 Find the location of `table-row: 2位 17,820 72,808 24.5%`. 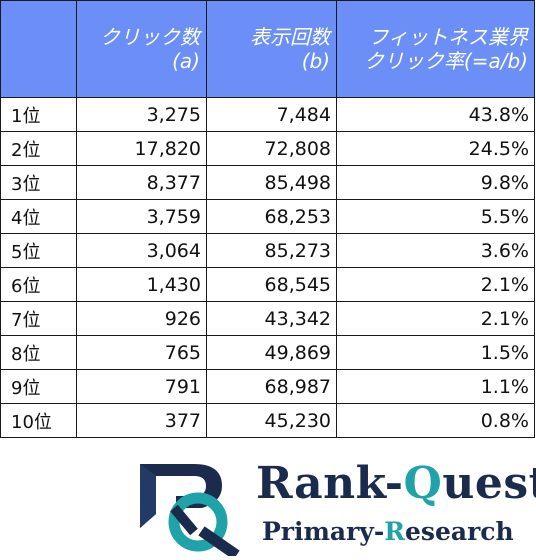

table-row: 2位 17,820 72,808 24.5% is located at coordinates (267, 148).